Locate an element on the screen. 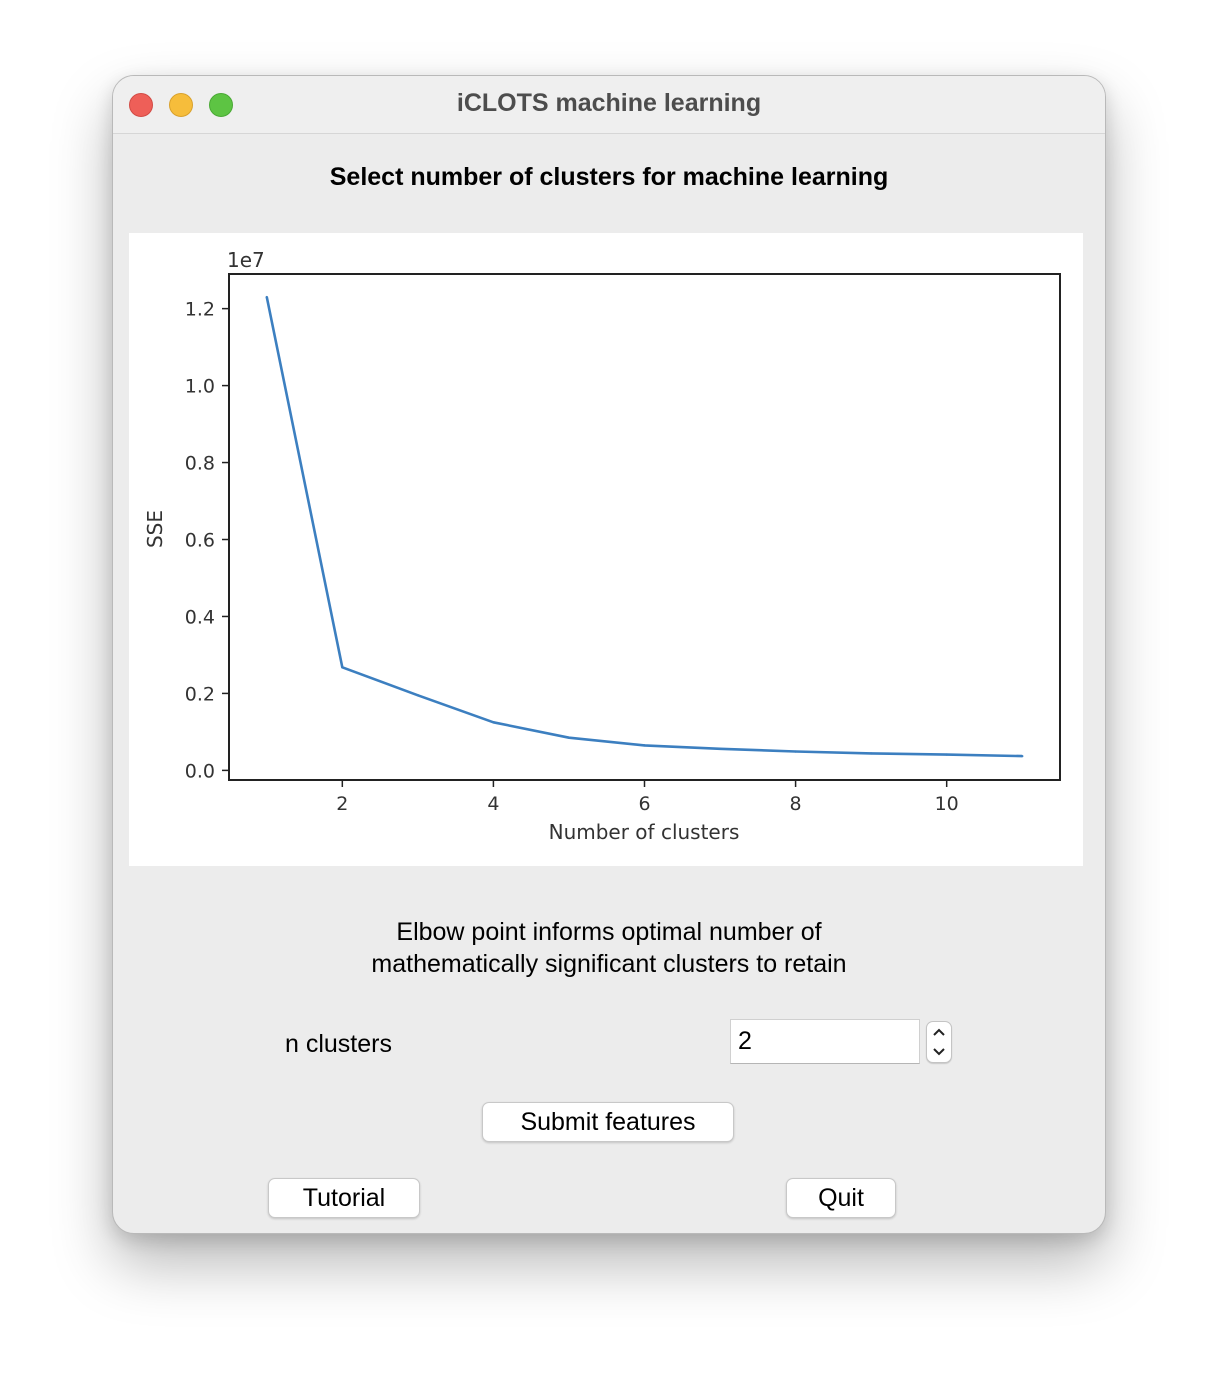 The width and height of the screenshot is (1216, 1380). minimize-window-button is located at coordinates (181, 105).